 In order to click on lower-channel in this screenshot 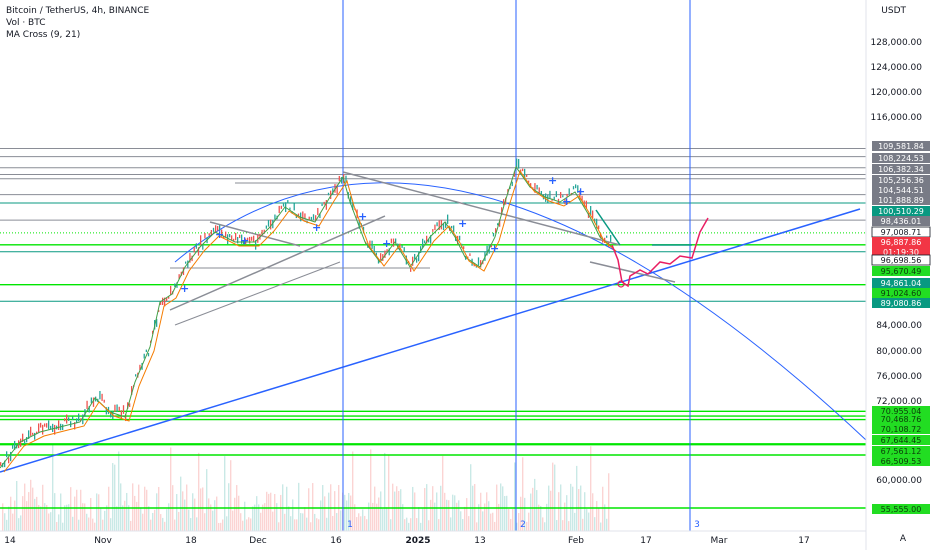, I will do `click(257, 293)`.